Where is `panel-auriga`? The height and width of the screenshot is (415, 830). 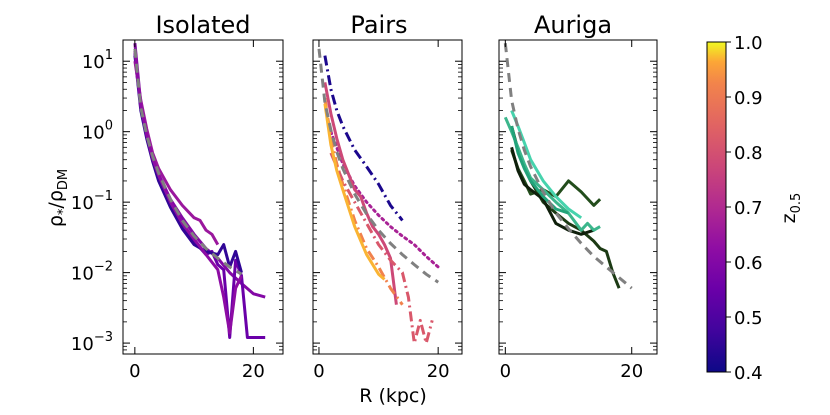
panel-auriga is located at coordinates (578, 197).